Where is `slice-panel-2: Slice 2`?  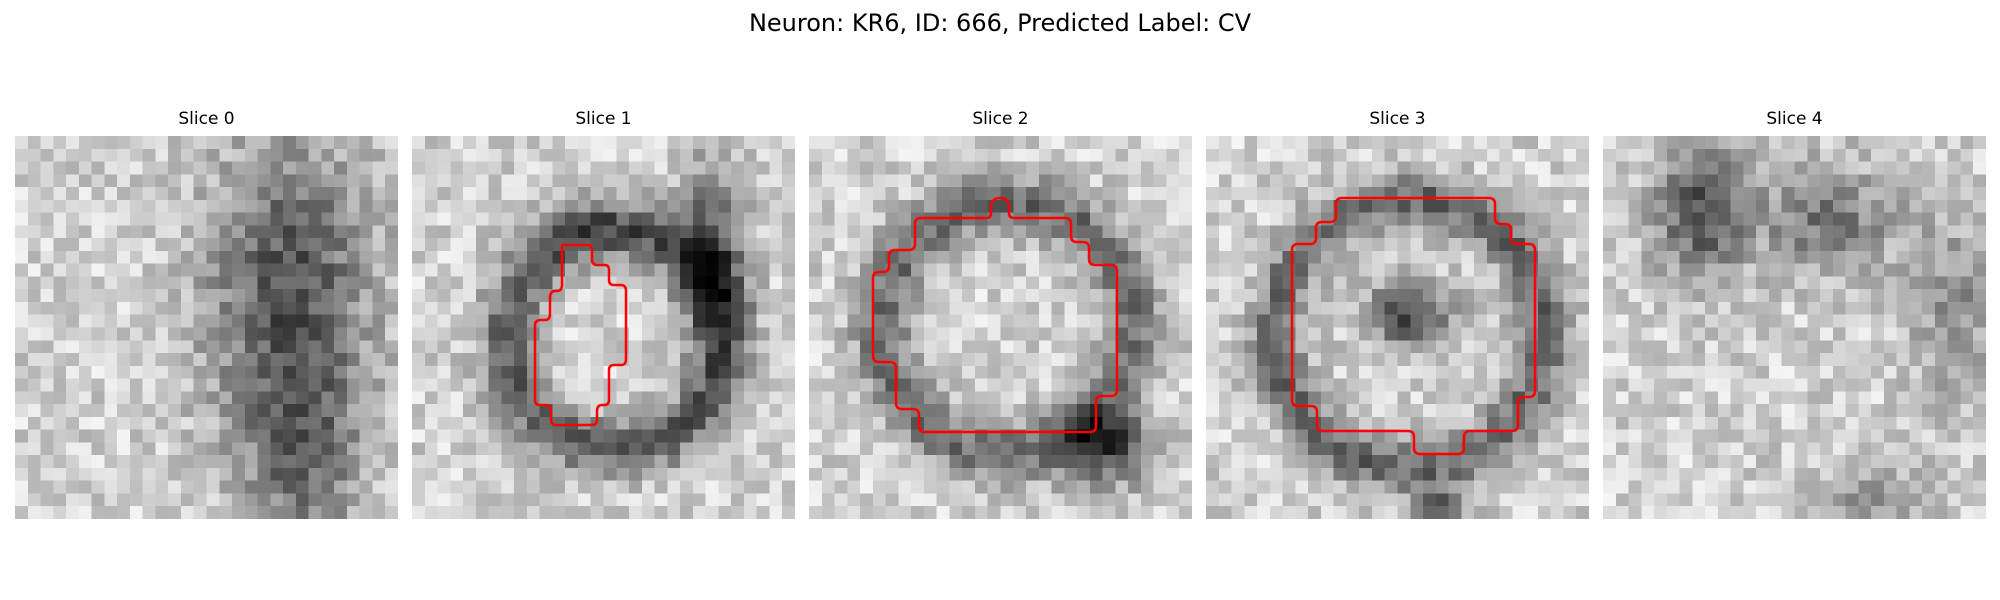
slice-panel-2: Slice 2 is located at coordinates (1000, 313).